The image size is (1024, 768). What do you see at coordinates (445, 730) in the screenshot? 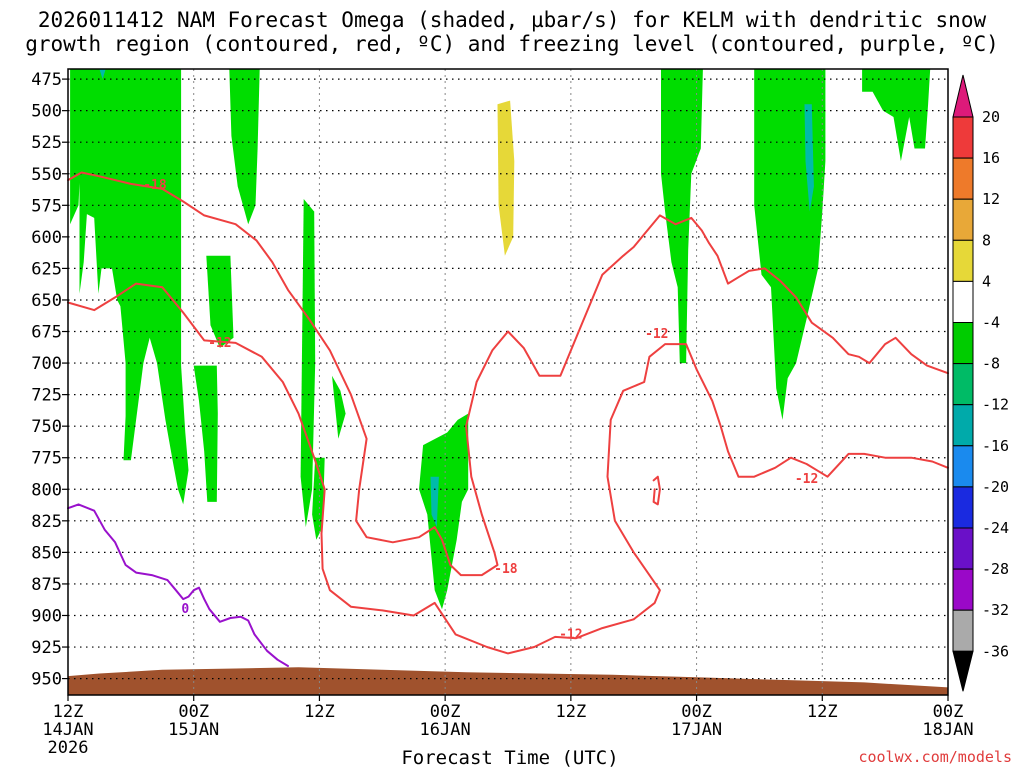
I see `x-tick-label-36-line2: 16JAN` at bounding box center [445, 730].